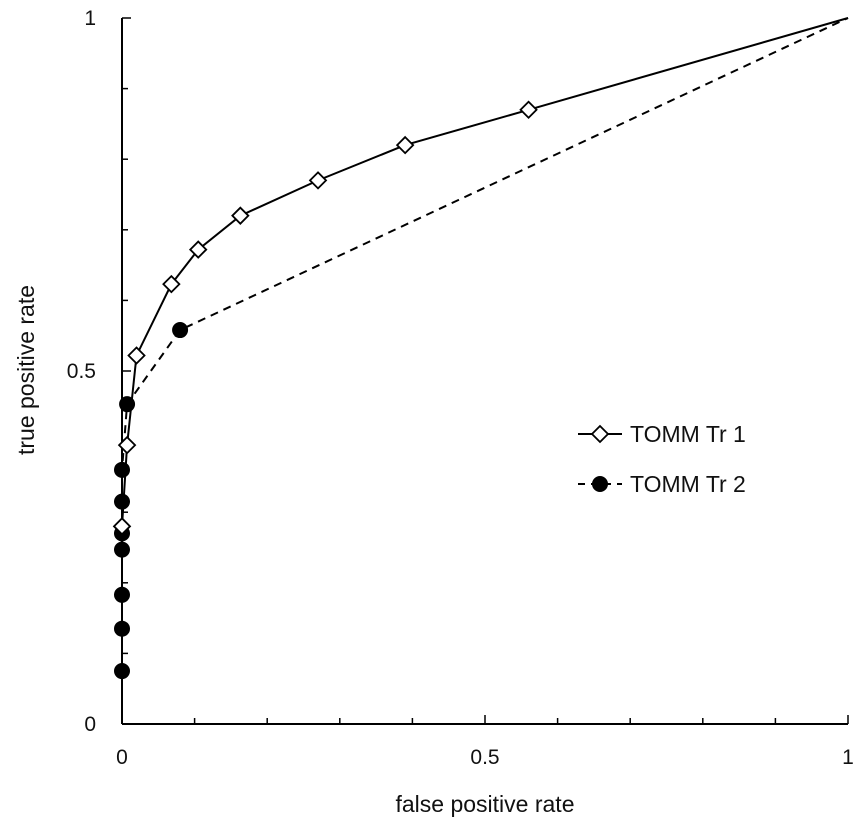  What do you see at coordinates (90, 724) in the screenshot?
I see `y-tick-label: 0` at bounding box center [90, 724].